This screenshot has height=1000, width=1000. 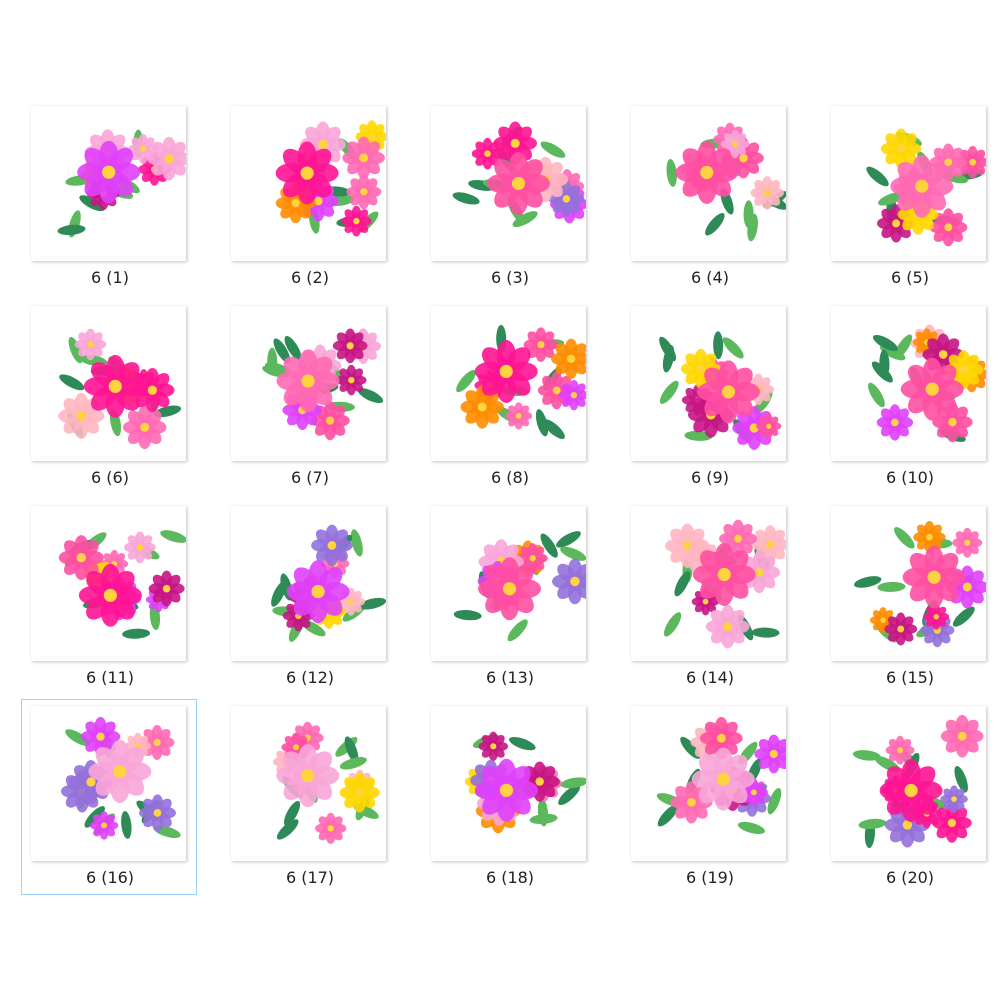 I want to click on file-item: 6 (11), so click(x=109, y=597).